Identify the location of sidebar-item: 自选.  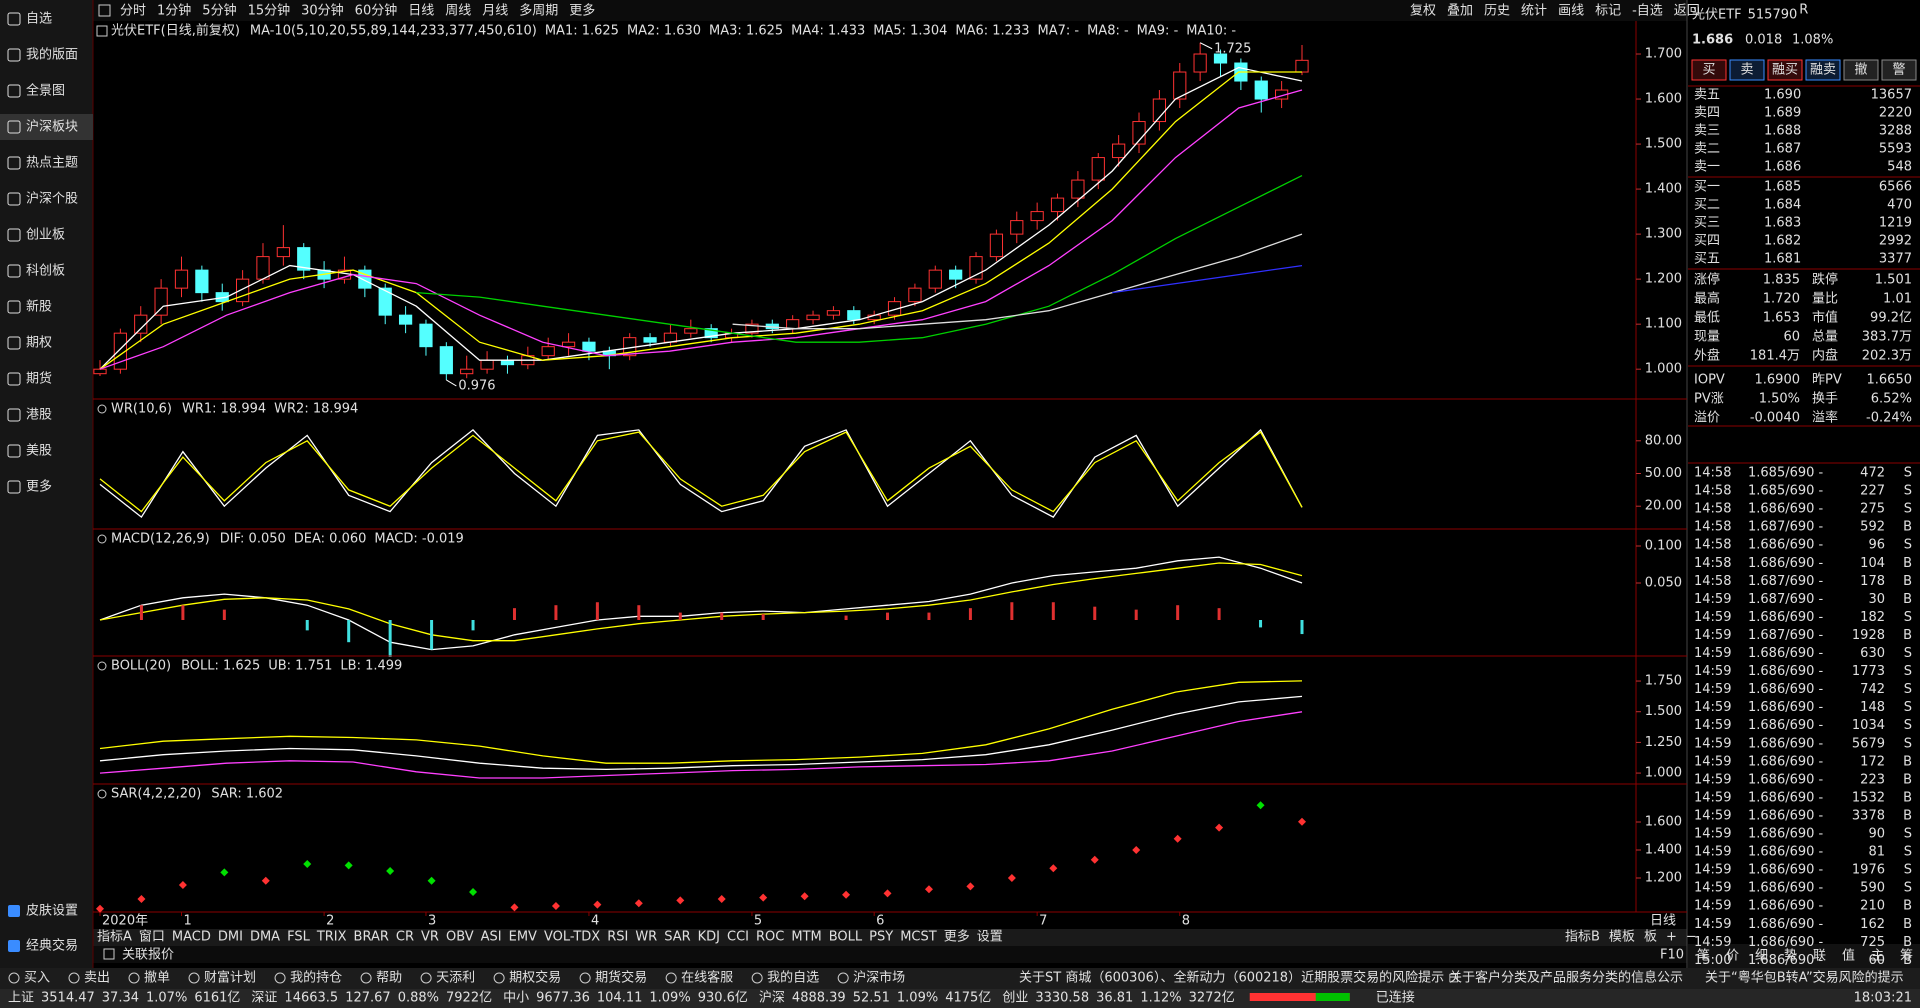
(39, 19).